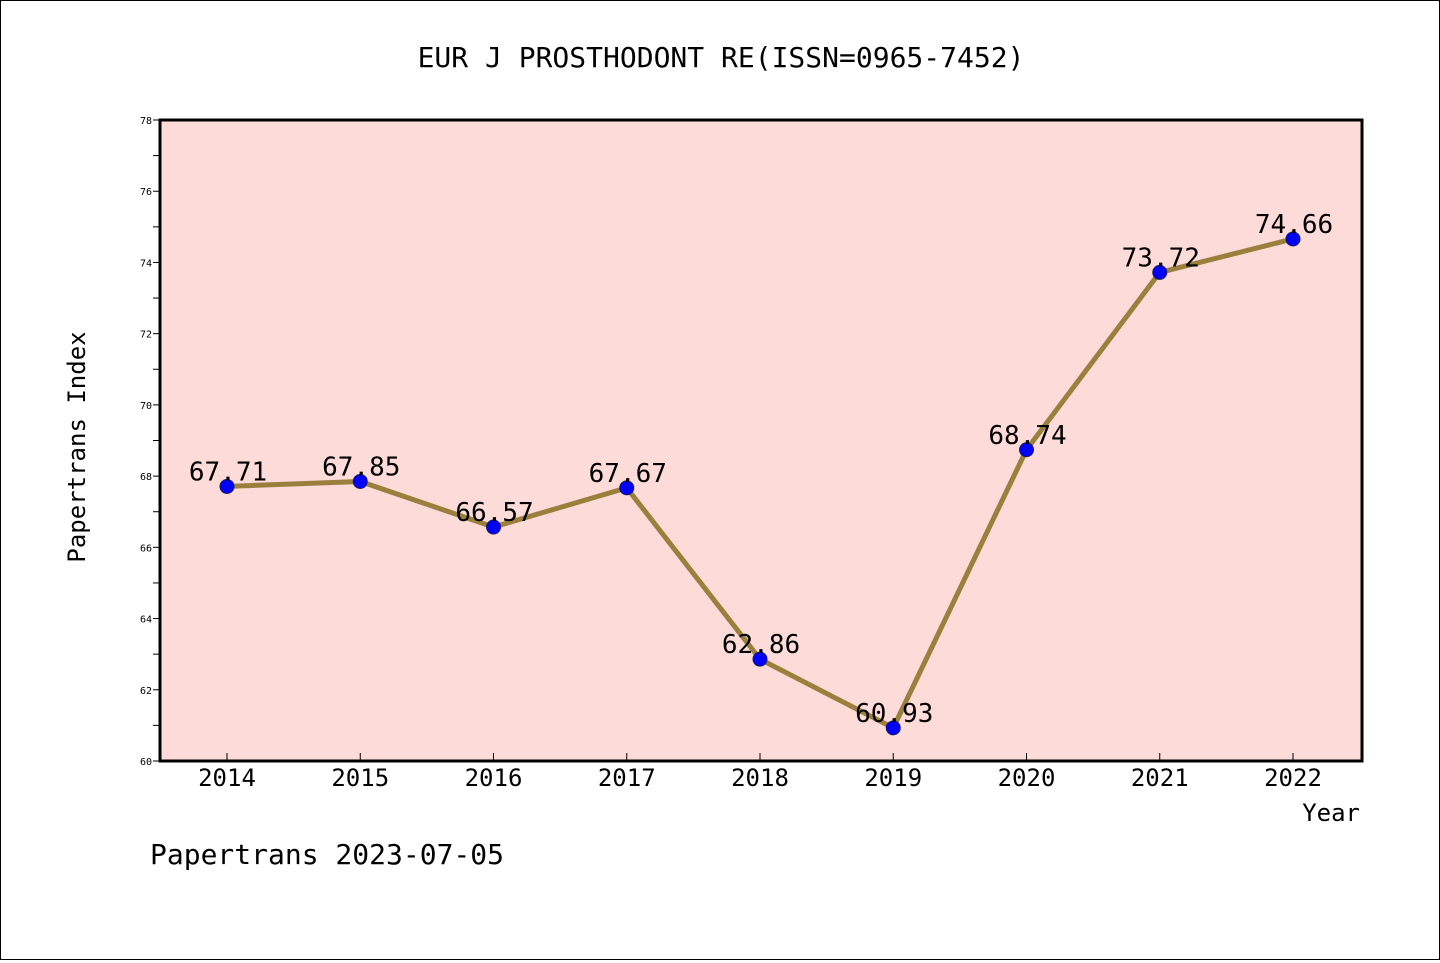 The width and height of the screenshot is (1440, 963). Describe the element at coordinates (760, 778) in the screenshot. I see `x-tick-label: 2018` at that location.